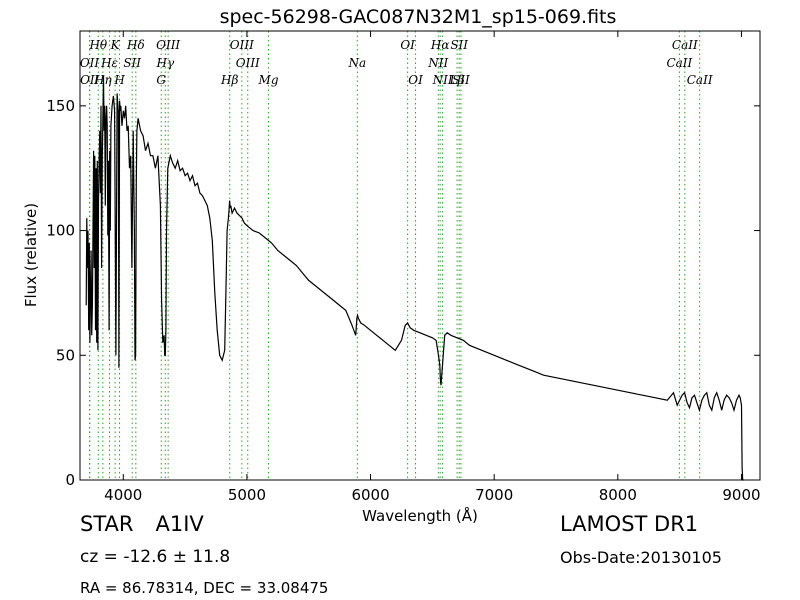 The width and height of the screenshot is (800, 600). What do you see at coordinates (418, 17) in the screenshot?
I see `chart-title: spec-56298-GAC087N32M1_sp15-069.fits` at bounding box center [418, 17].